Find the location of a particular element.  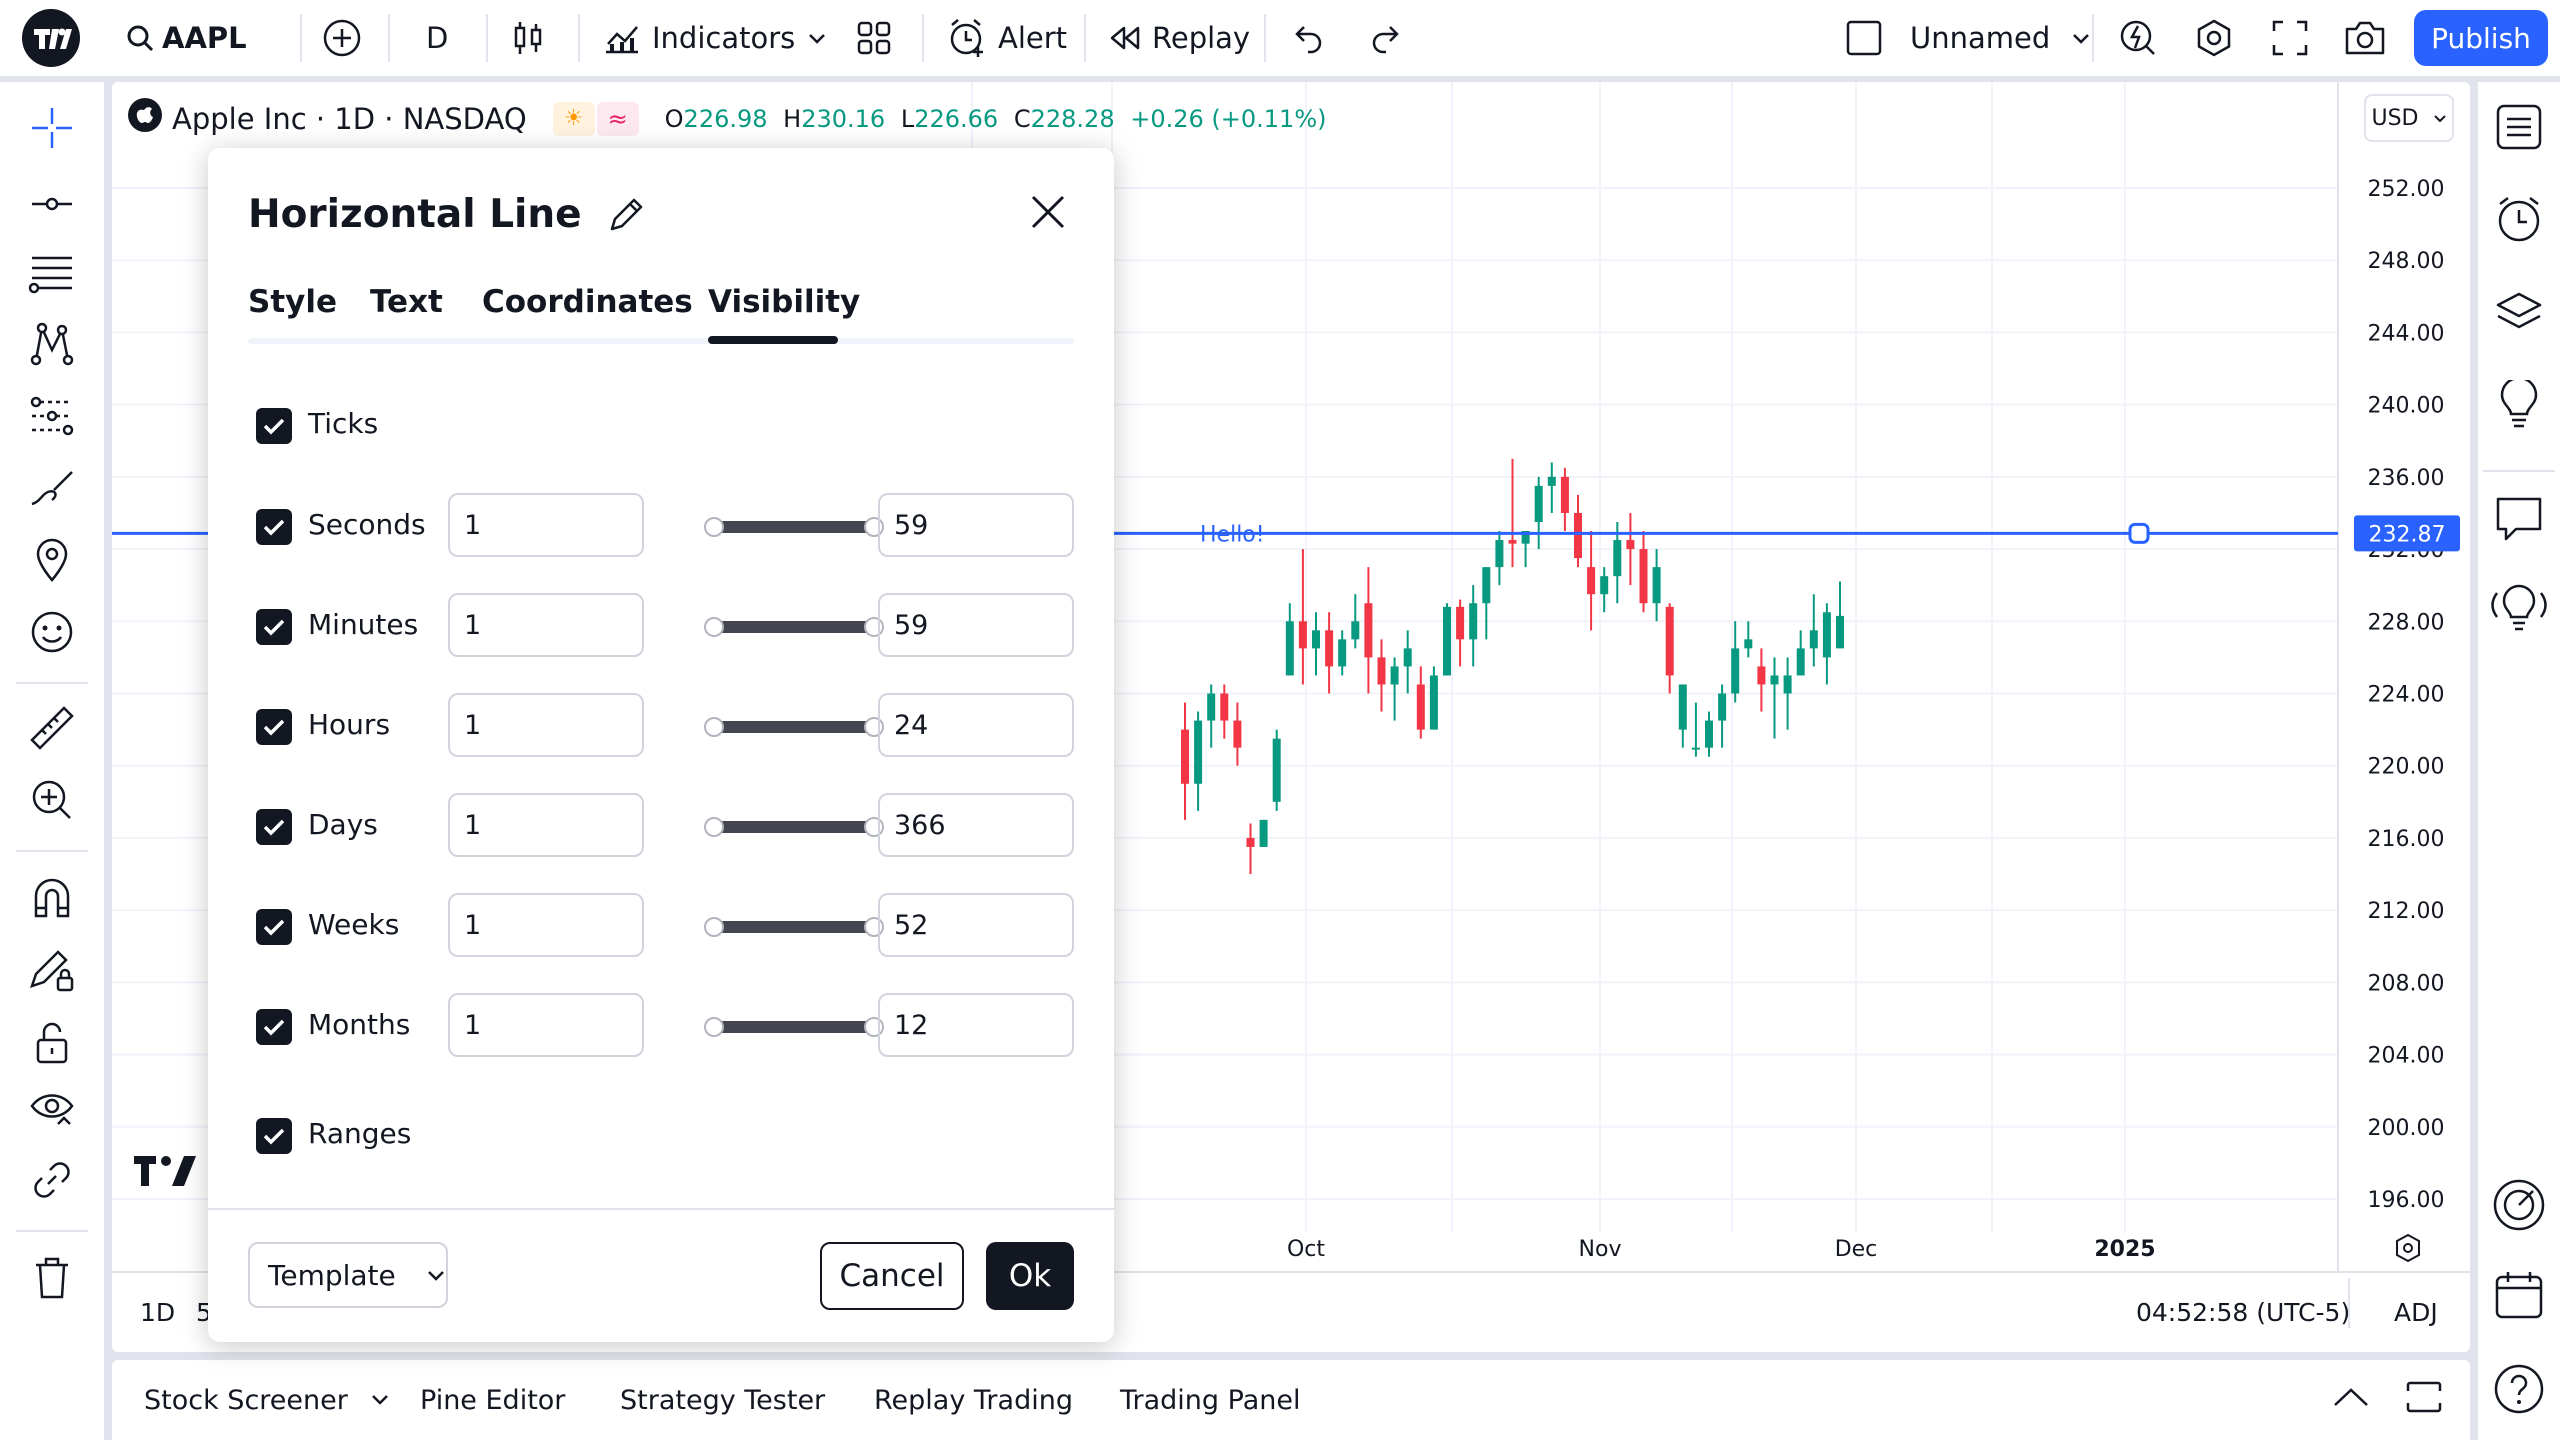

template-dropdown: Template is located at coordinates (348, 1275).